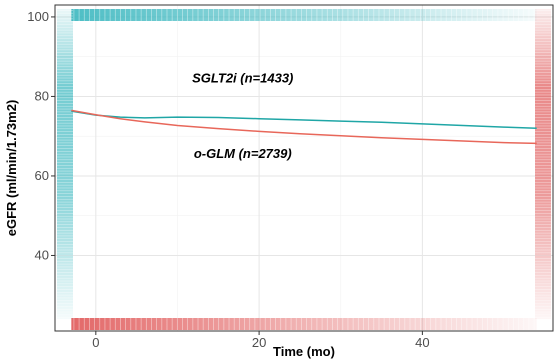  I want to click on x-tick-label: 0, so click(95, 342).